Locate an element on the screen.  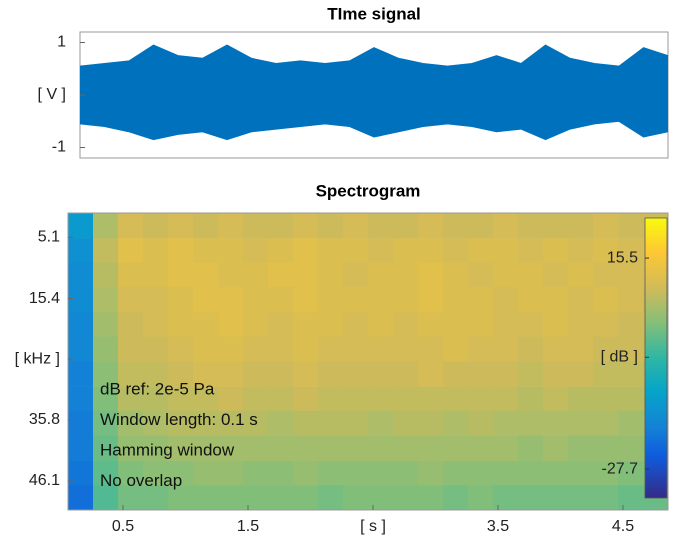
y-tick-label: [ V ] is located at coordinates (52, 94).